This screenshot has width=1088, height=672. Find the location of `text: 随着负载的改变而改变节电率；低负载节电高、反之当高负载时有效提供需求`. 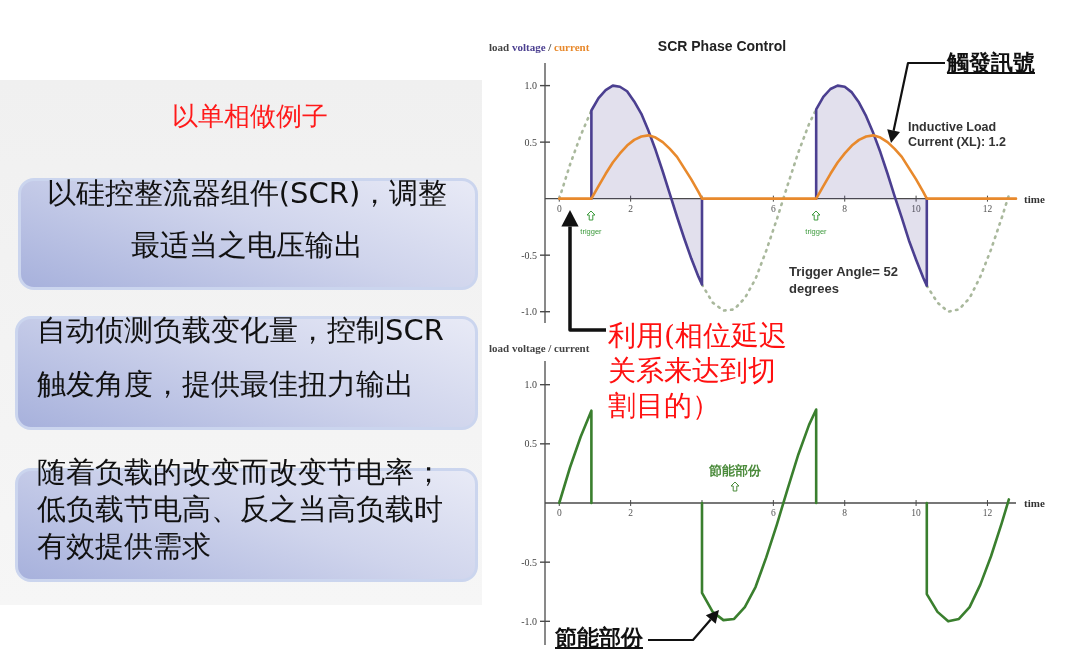

text: 随着负载的改变而改变节电率；低负载节电高、反之当高负载时有效提供需求 is located at coordinates (240, 509).